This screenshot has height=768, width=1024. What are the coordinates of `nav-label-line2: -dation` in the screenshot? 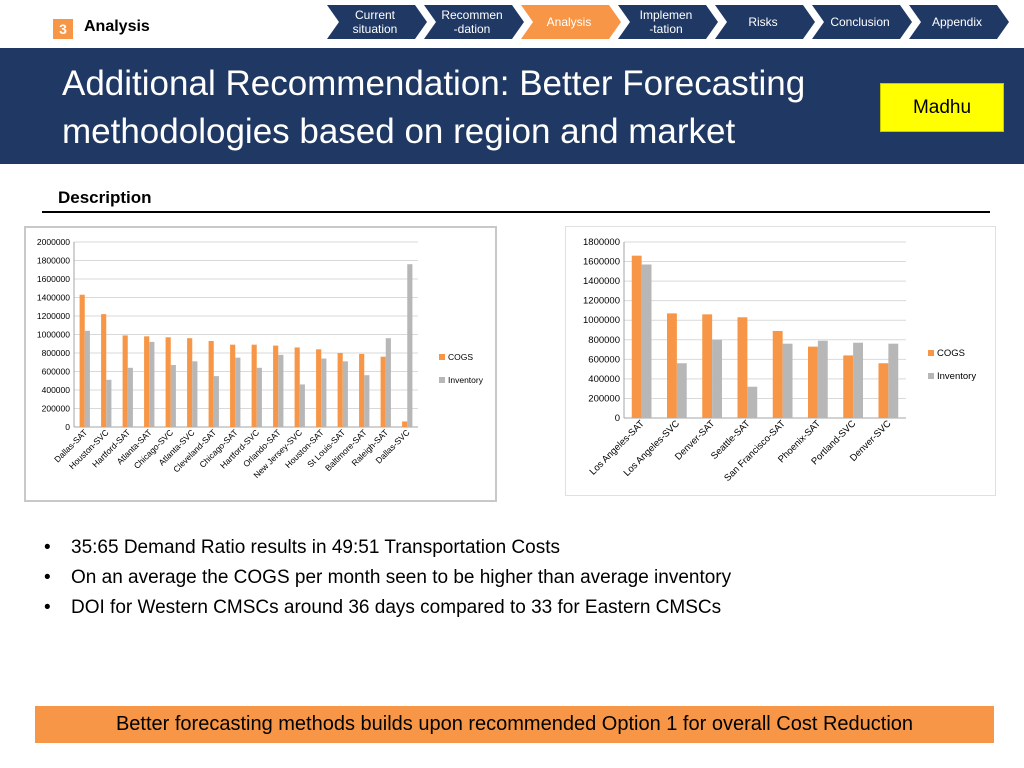 It's located at (472, 29).